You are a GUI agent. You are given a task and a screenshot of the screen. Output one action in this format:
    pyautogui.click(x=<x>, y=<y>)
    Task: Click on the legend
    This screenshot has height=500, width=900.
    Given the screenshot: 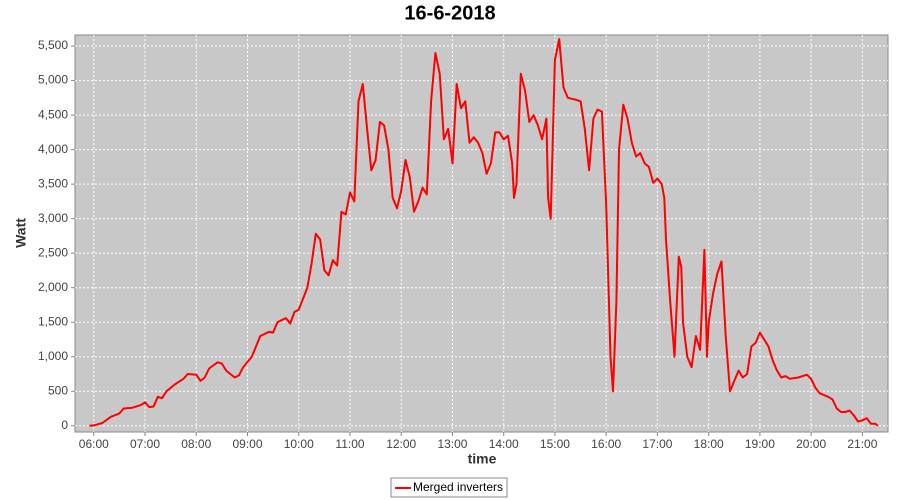 What is the action you would take?
    pyautogui.click(x=449, y=487)
    